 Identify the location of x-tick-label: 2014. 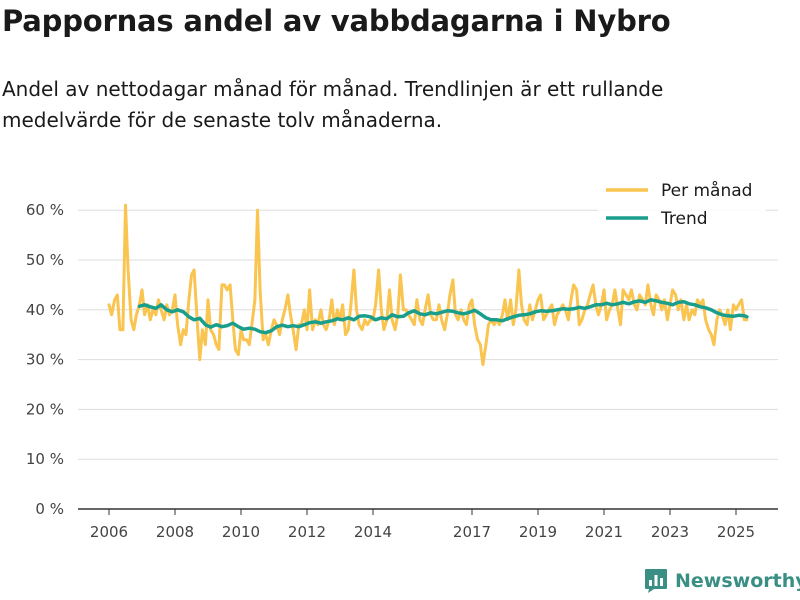
(373, 532).